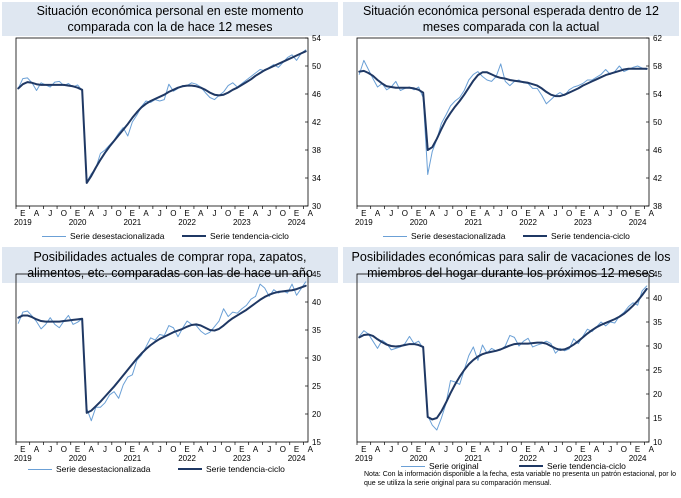  What do you see at coordinates (316, 66) in the screenshot?
I see `y-tick-label: 50` at bounding box center [316, 66].